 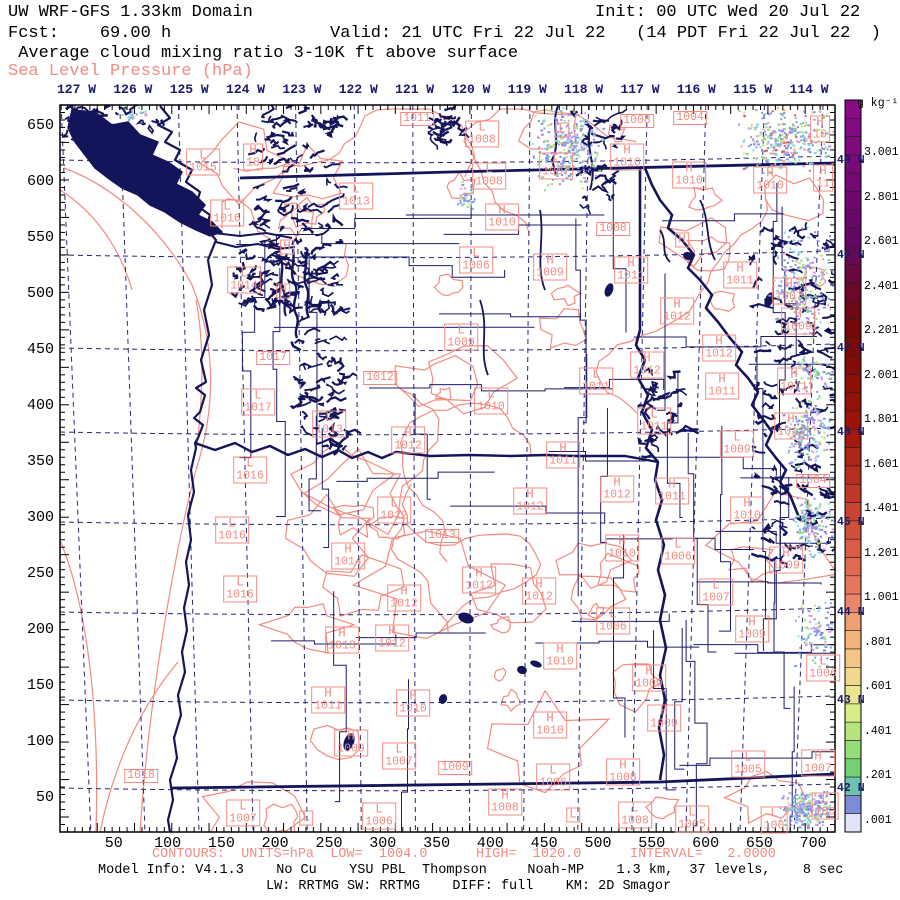 I want to click on y-tick-label: 200, so click(x=40, y=629).